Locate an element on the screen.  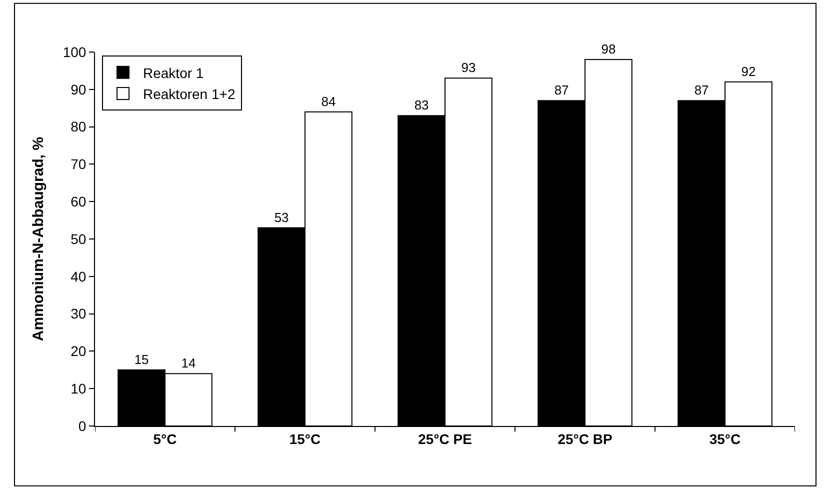
y-tick-label: 90 is located at coordinates (78, 89).